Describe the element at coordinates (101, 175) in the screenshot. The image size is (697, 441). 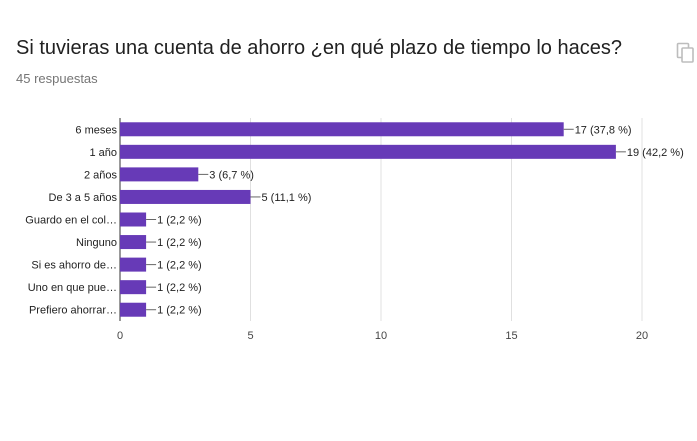
I see `category-label: 2 años` at that location.